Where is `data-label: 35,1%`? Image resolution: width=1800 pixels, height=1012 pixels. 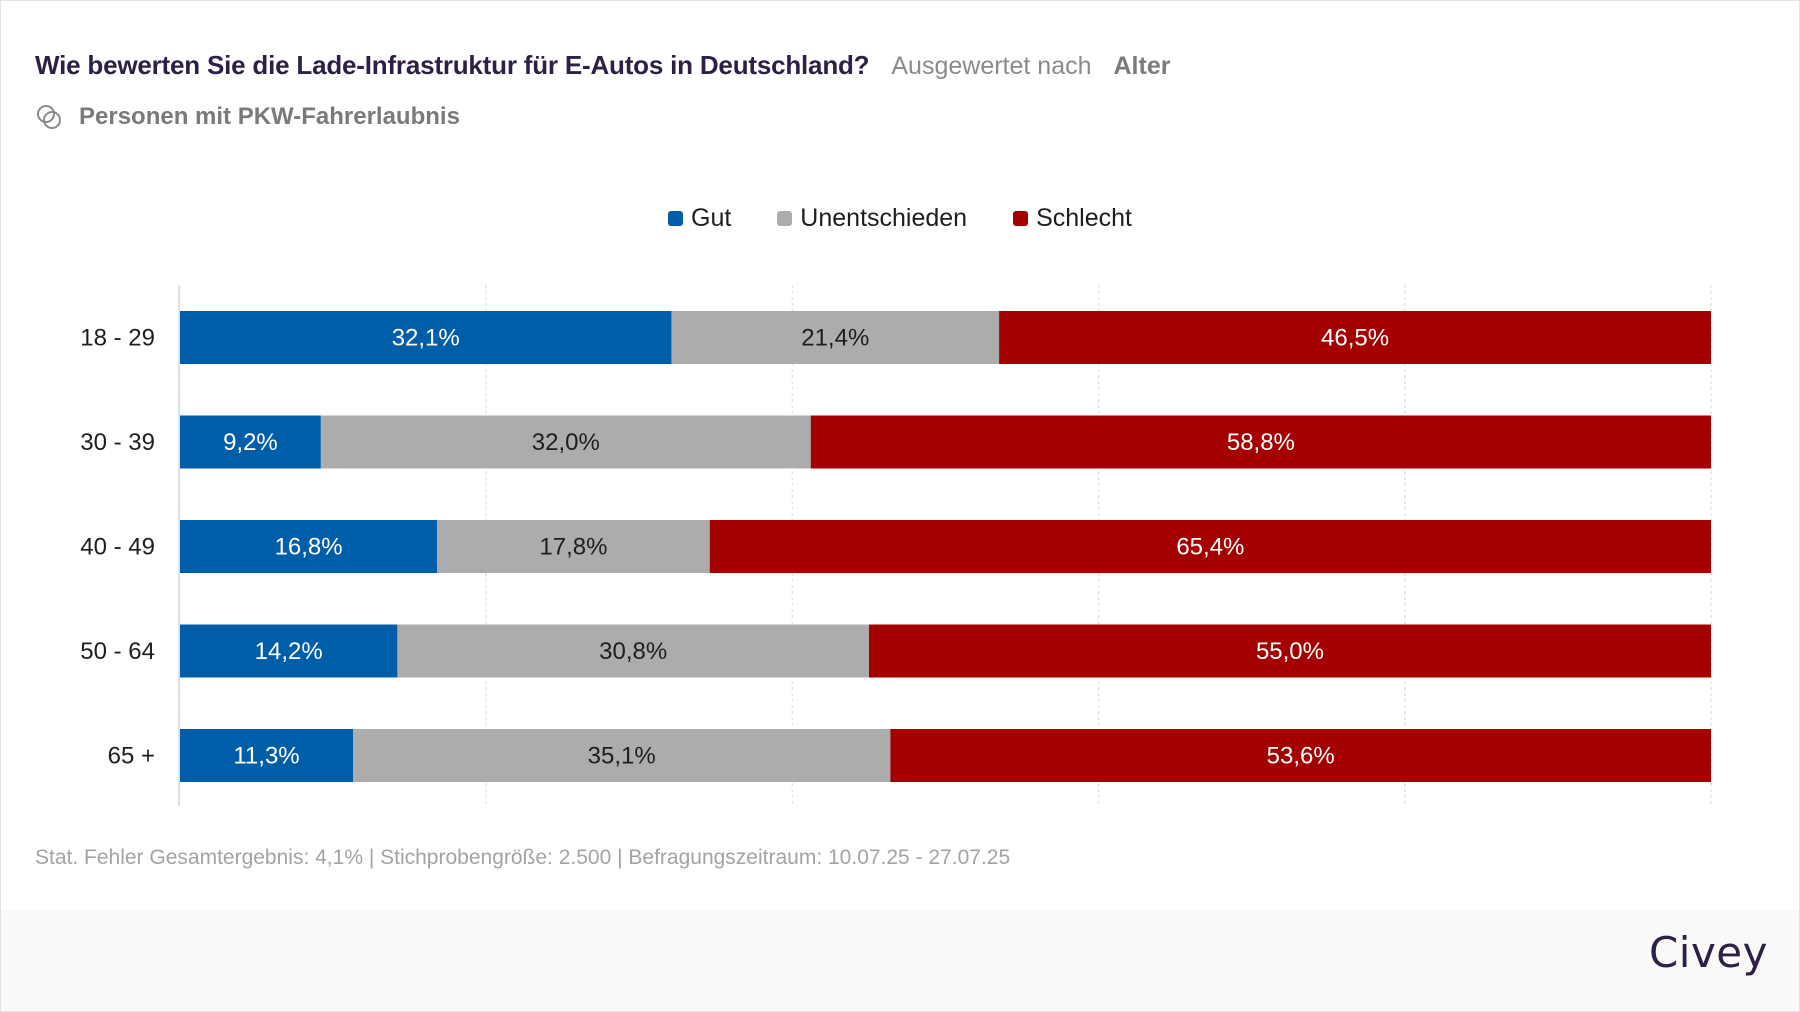 data-label: 35,1% is located at coordinates (622, 756).